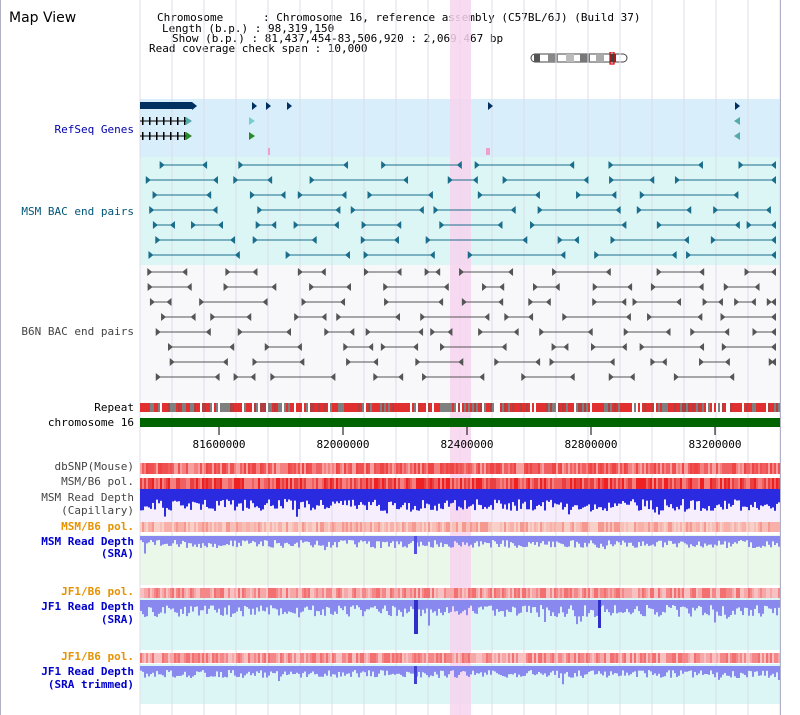 The image size is (800, 715). I want to click on msm-bac-label: MSM BAC end pairs, so click(77, 211).